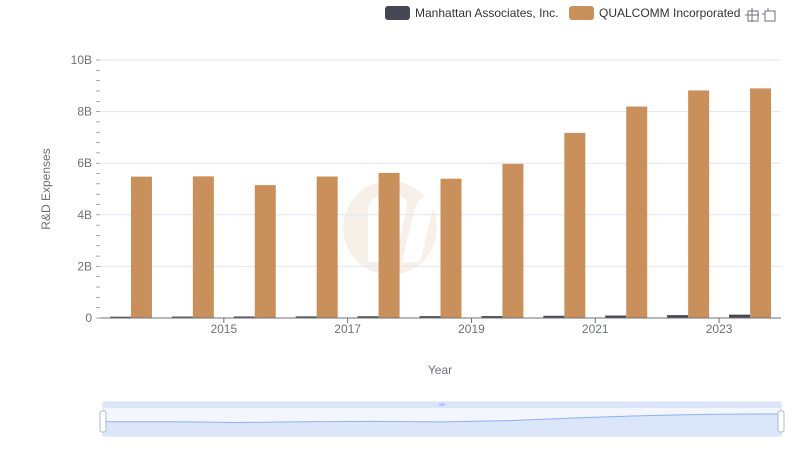  What do you see at coordinates (327, 247) in the screenshot?
I see `bar-qualcomm-2017` at bounding box center [327, 247].